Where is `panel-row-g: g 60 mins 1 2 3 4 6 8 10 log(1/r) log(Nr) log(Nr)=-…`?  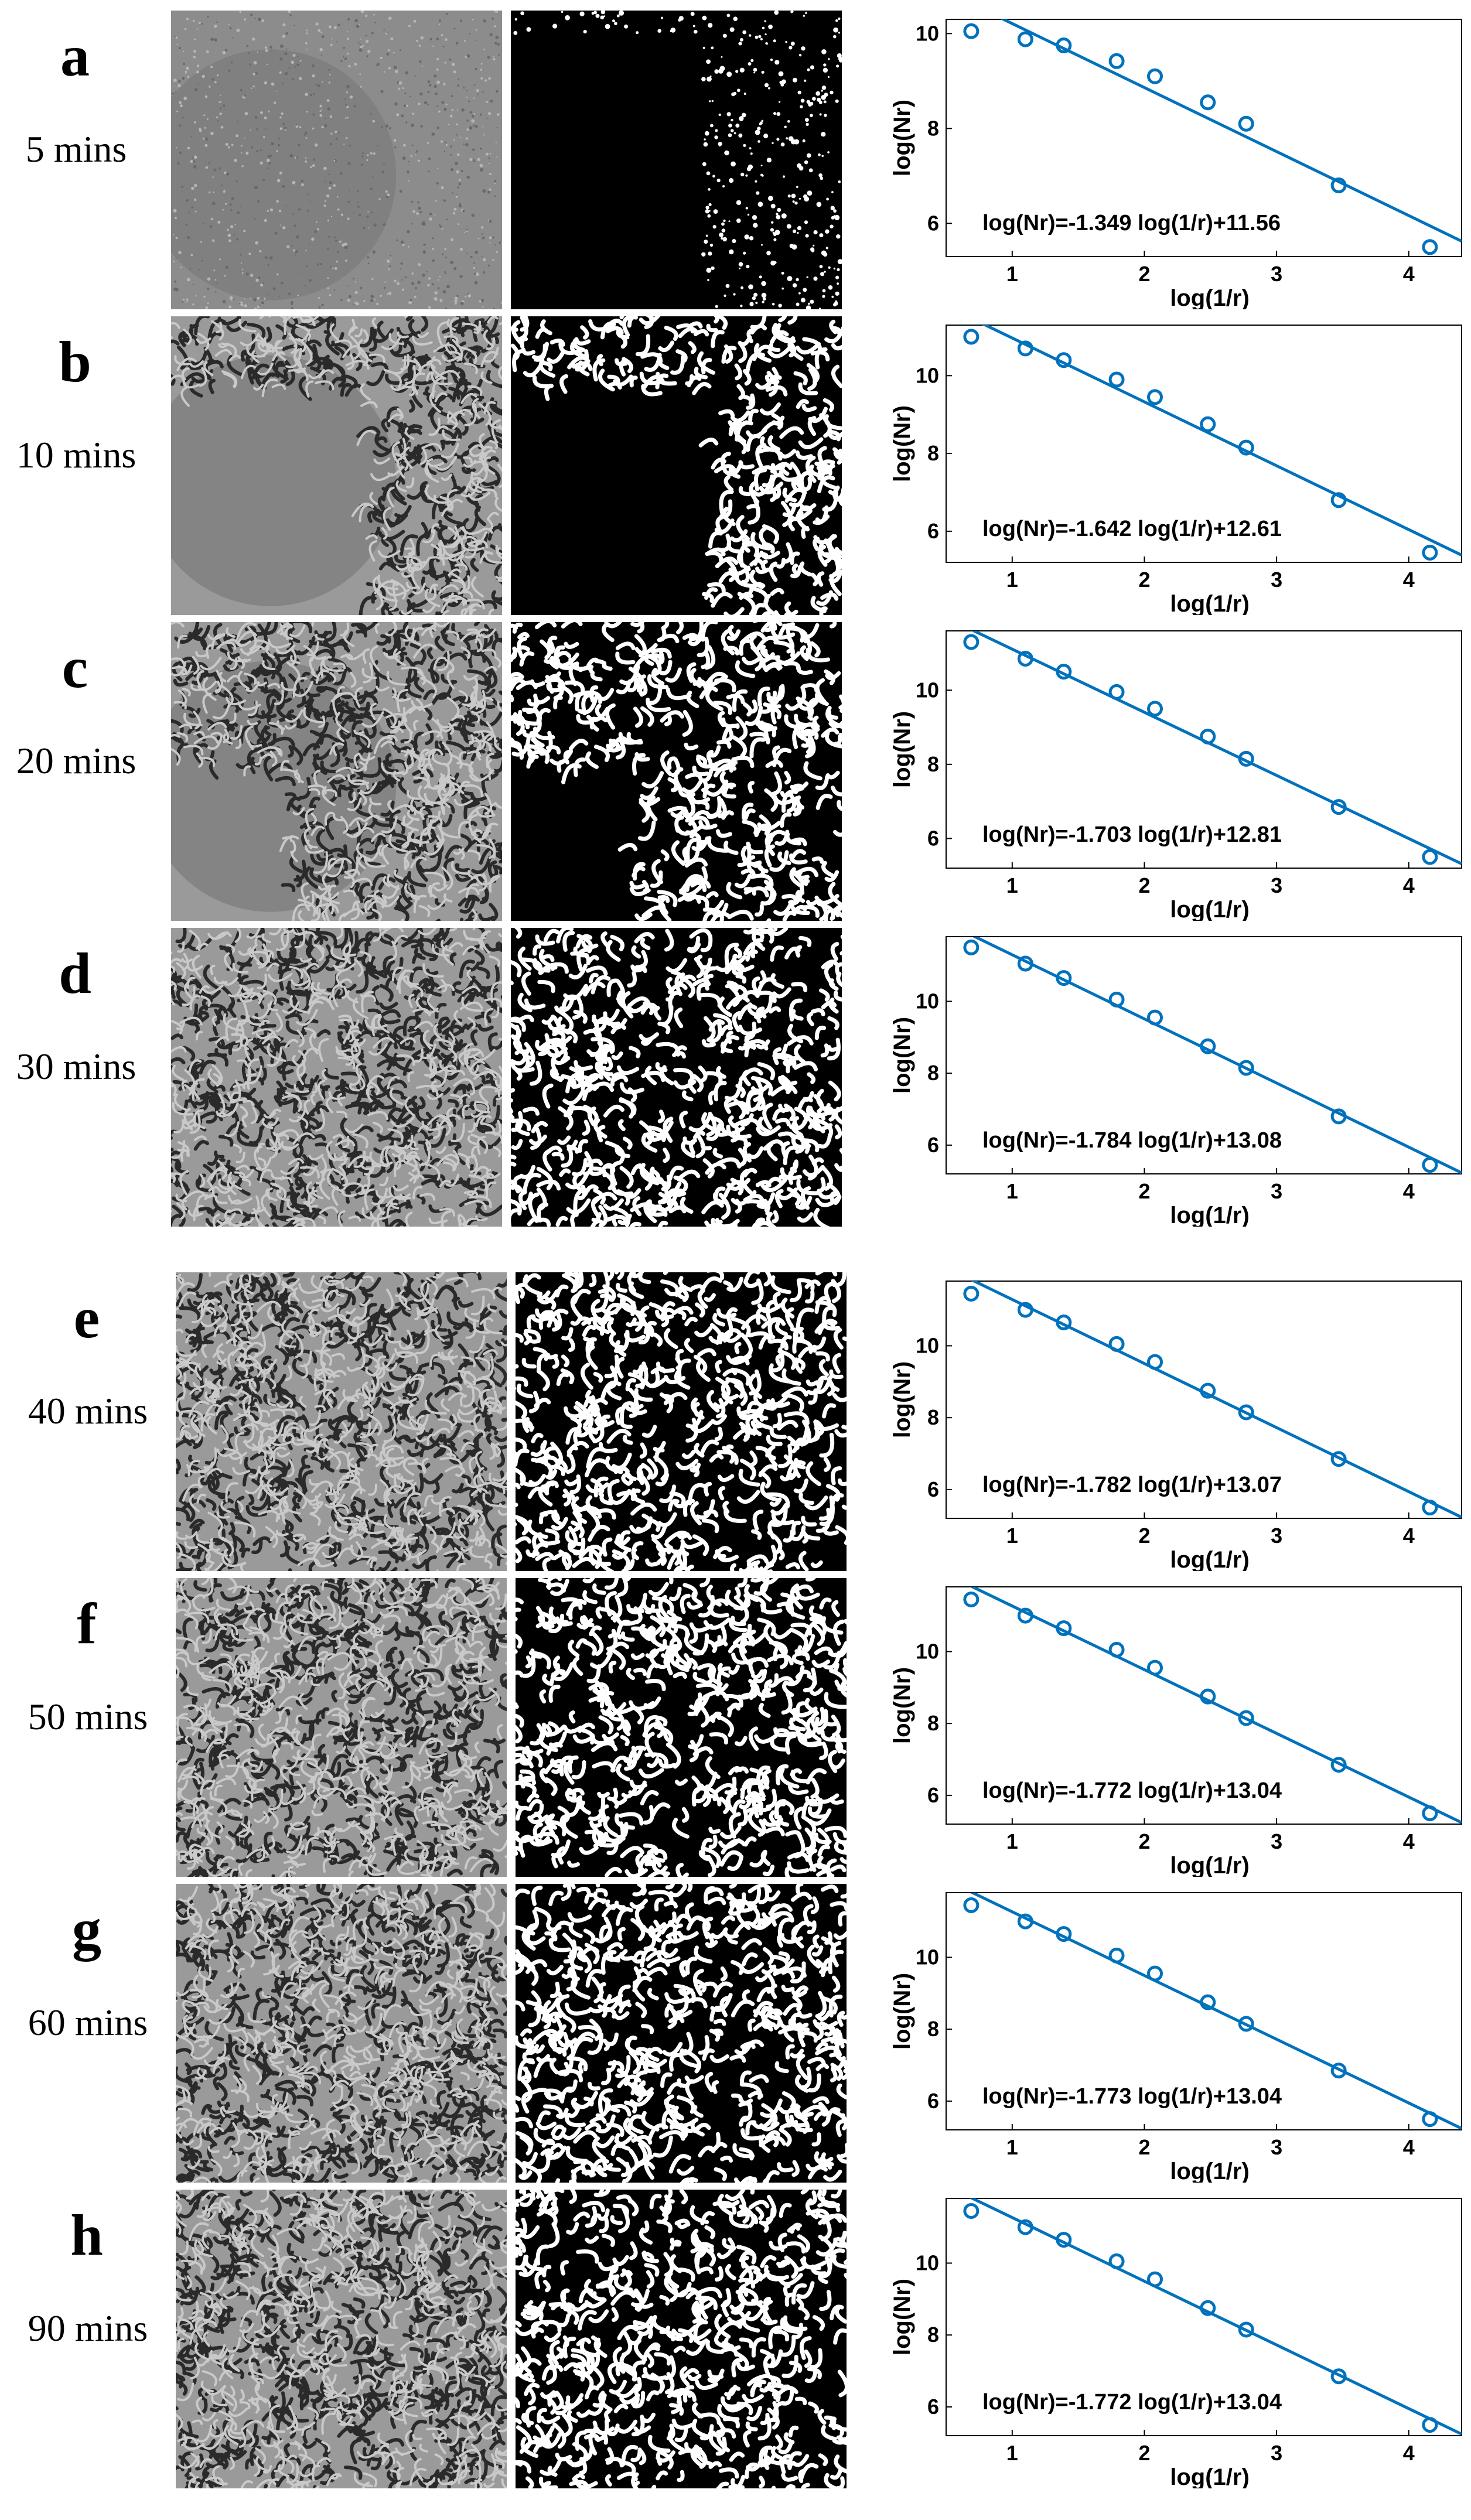
panel-row-g: g 60 mins 1 2 3 4 6 8 10 log(1/r) log(Nr) log(Nr)=-… is located at coordinates (735, 2034).